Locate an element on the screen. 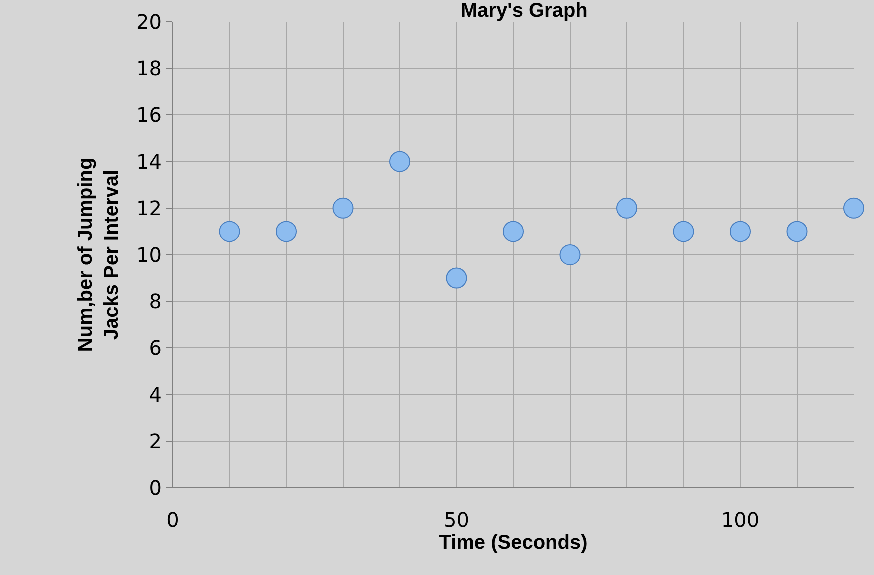 The height and width of the screenshot is (575, 874). y-axis-title: Num,ber of Jumping Jacks Per Interval is located at coordinates (99, 255).